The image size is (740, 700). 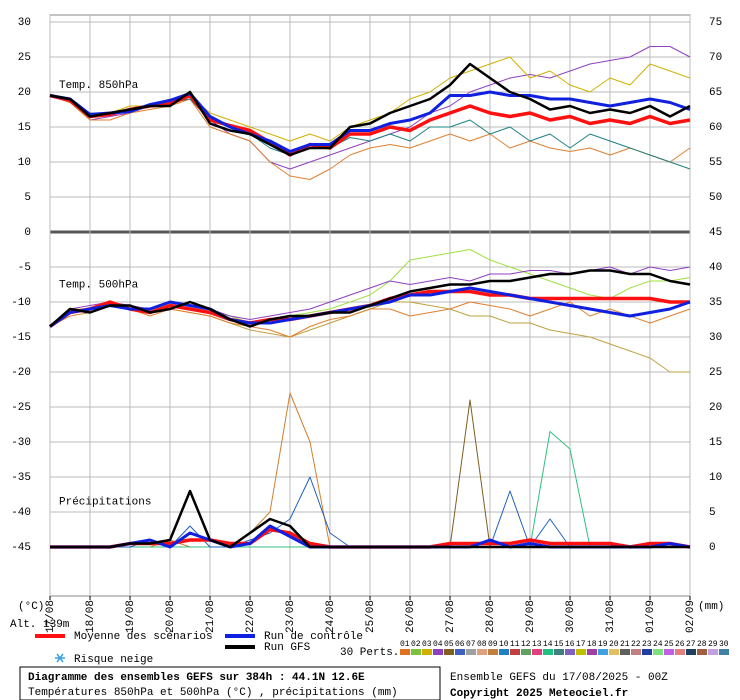 I want to click on y2-tick-label: 0, so click(x=712, y=548).